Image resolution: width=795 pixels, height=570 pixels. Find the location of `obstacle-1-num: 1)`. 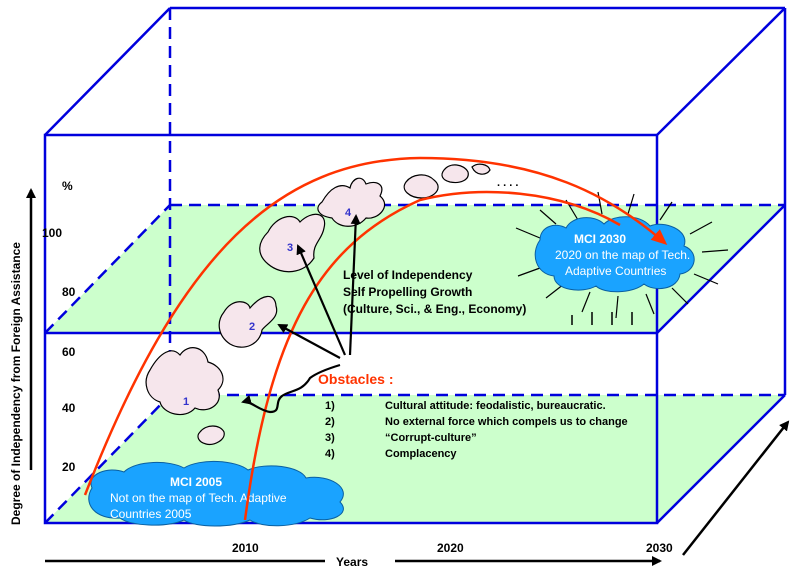

obstacle-1-num: 1) is located at coordinates (330, 406).